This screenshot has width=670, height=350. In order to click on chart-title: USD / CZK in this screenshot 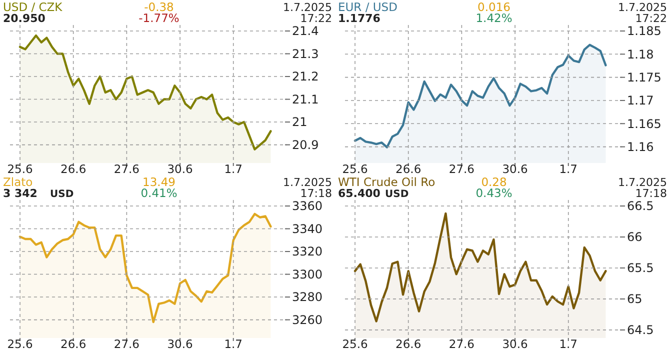, I will do `click(33, 7)`.